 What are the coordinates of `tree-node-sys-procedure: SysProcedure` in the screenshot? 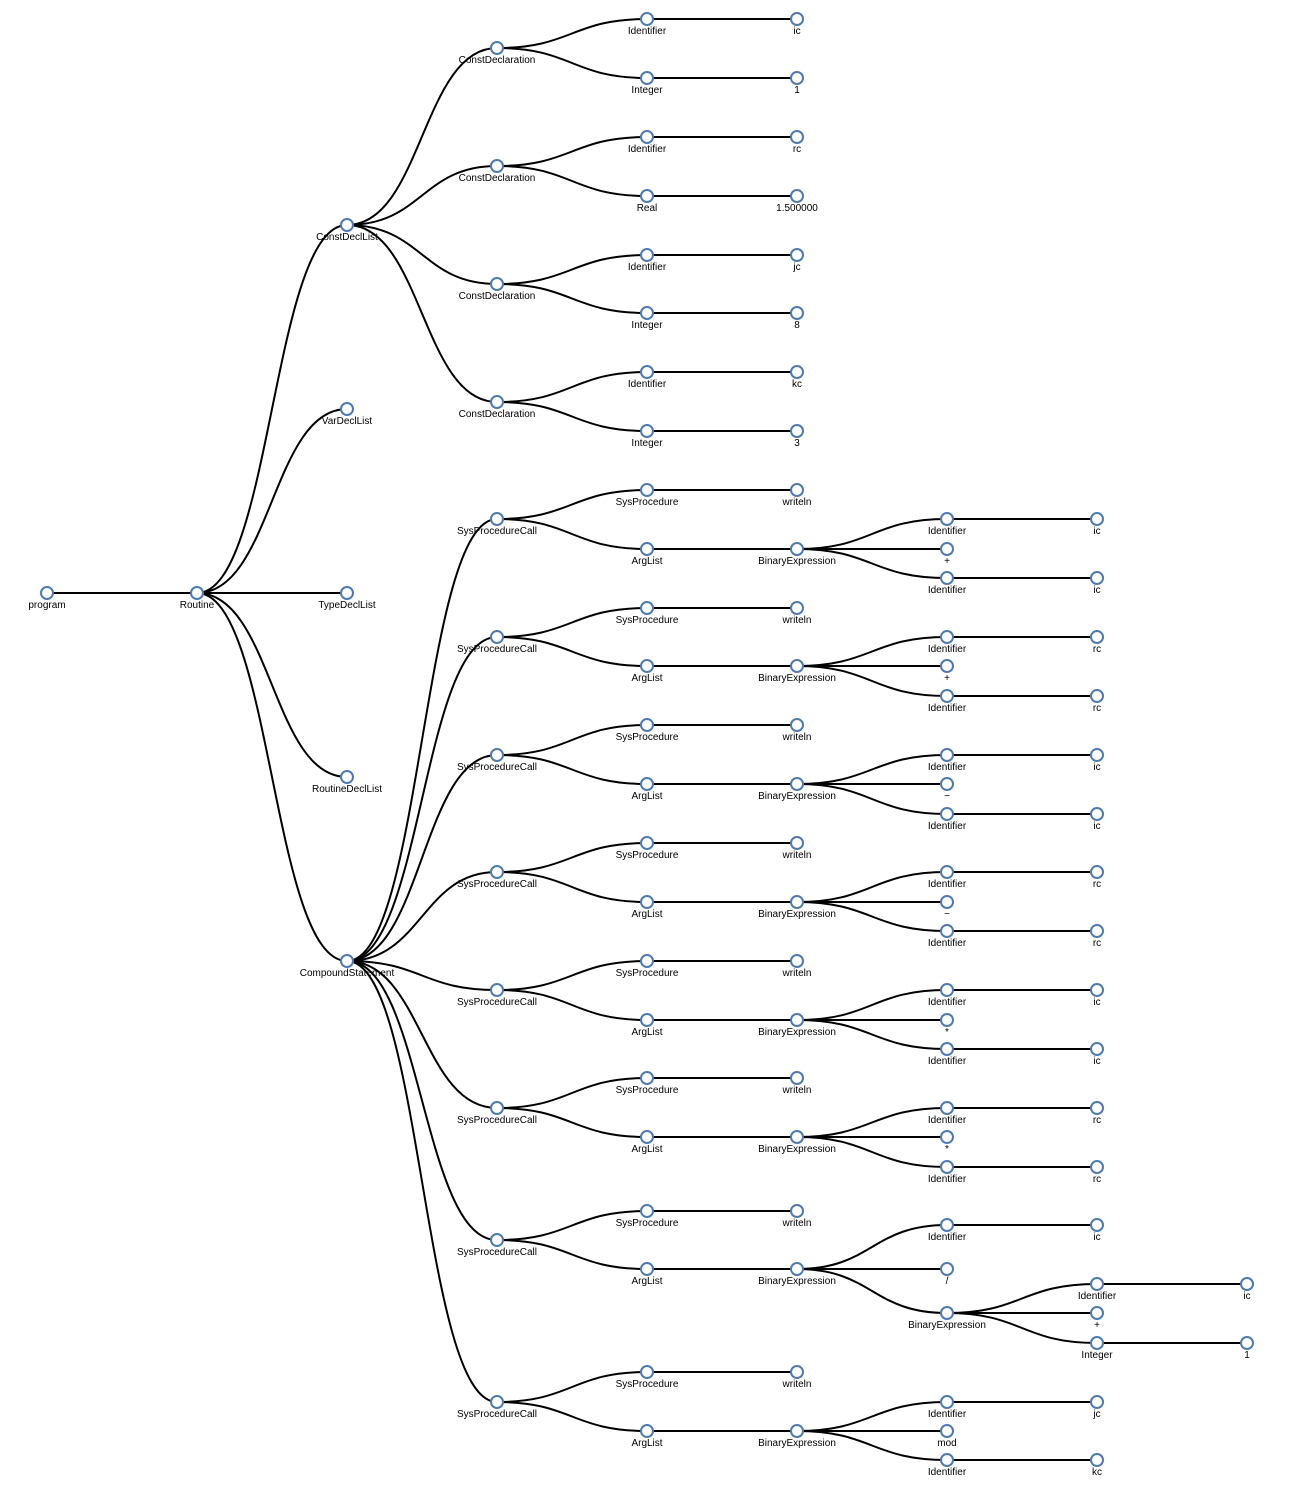 It's located at (647, 848).